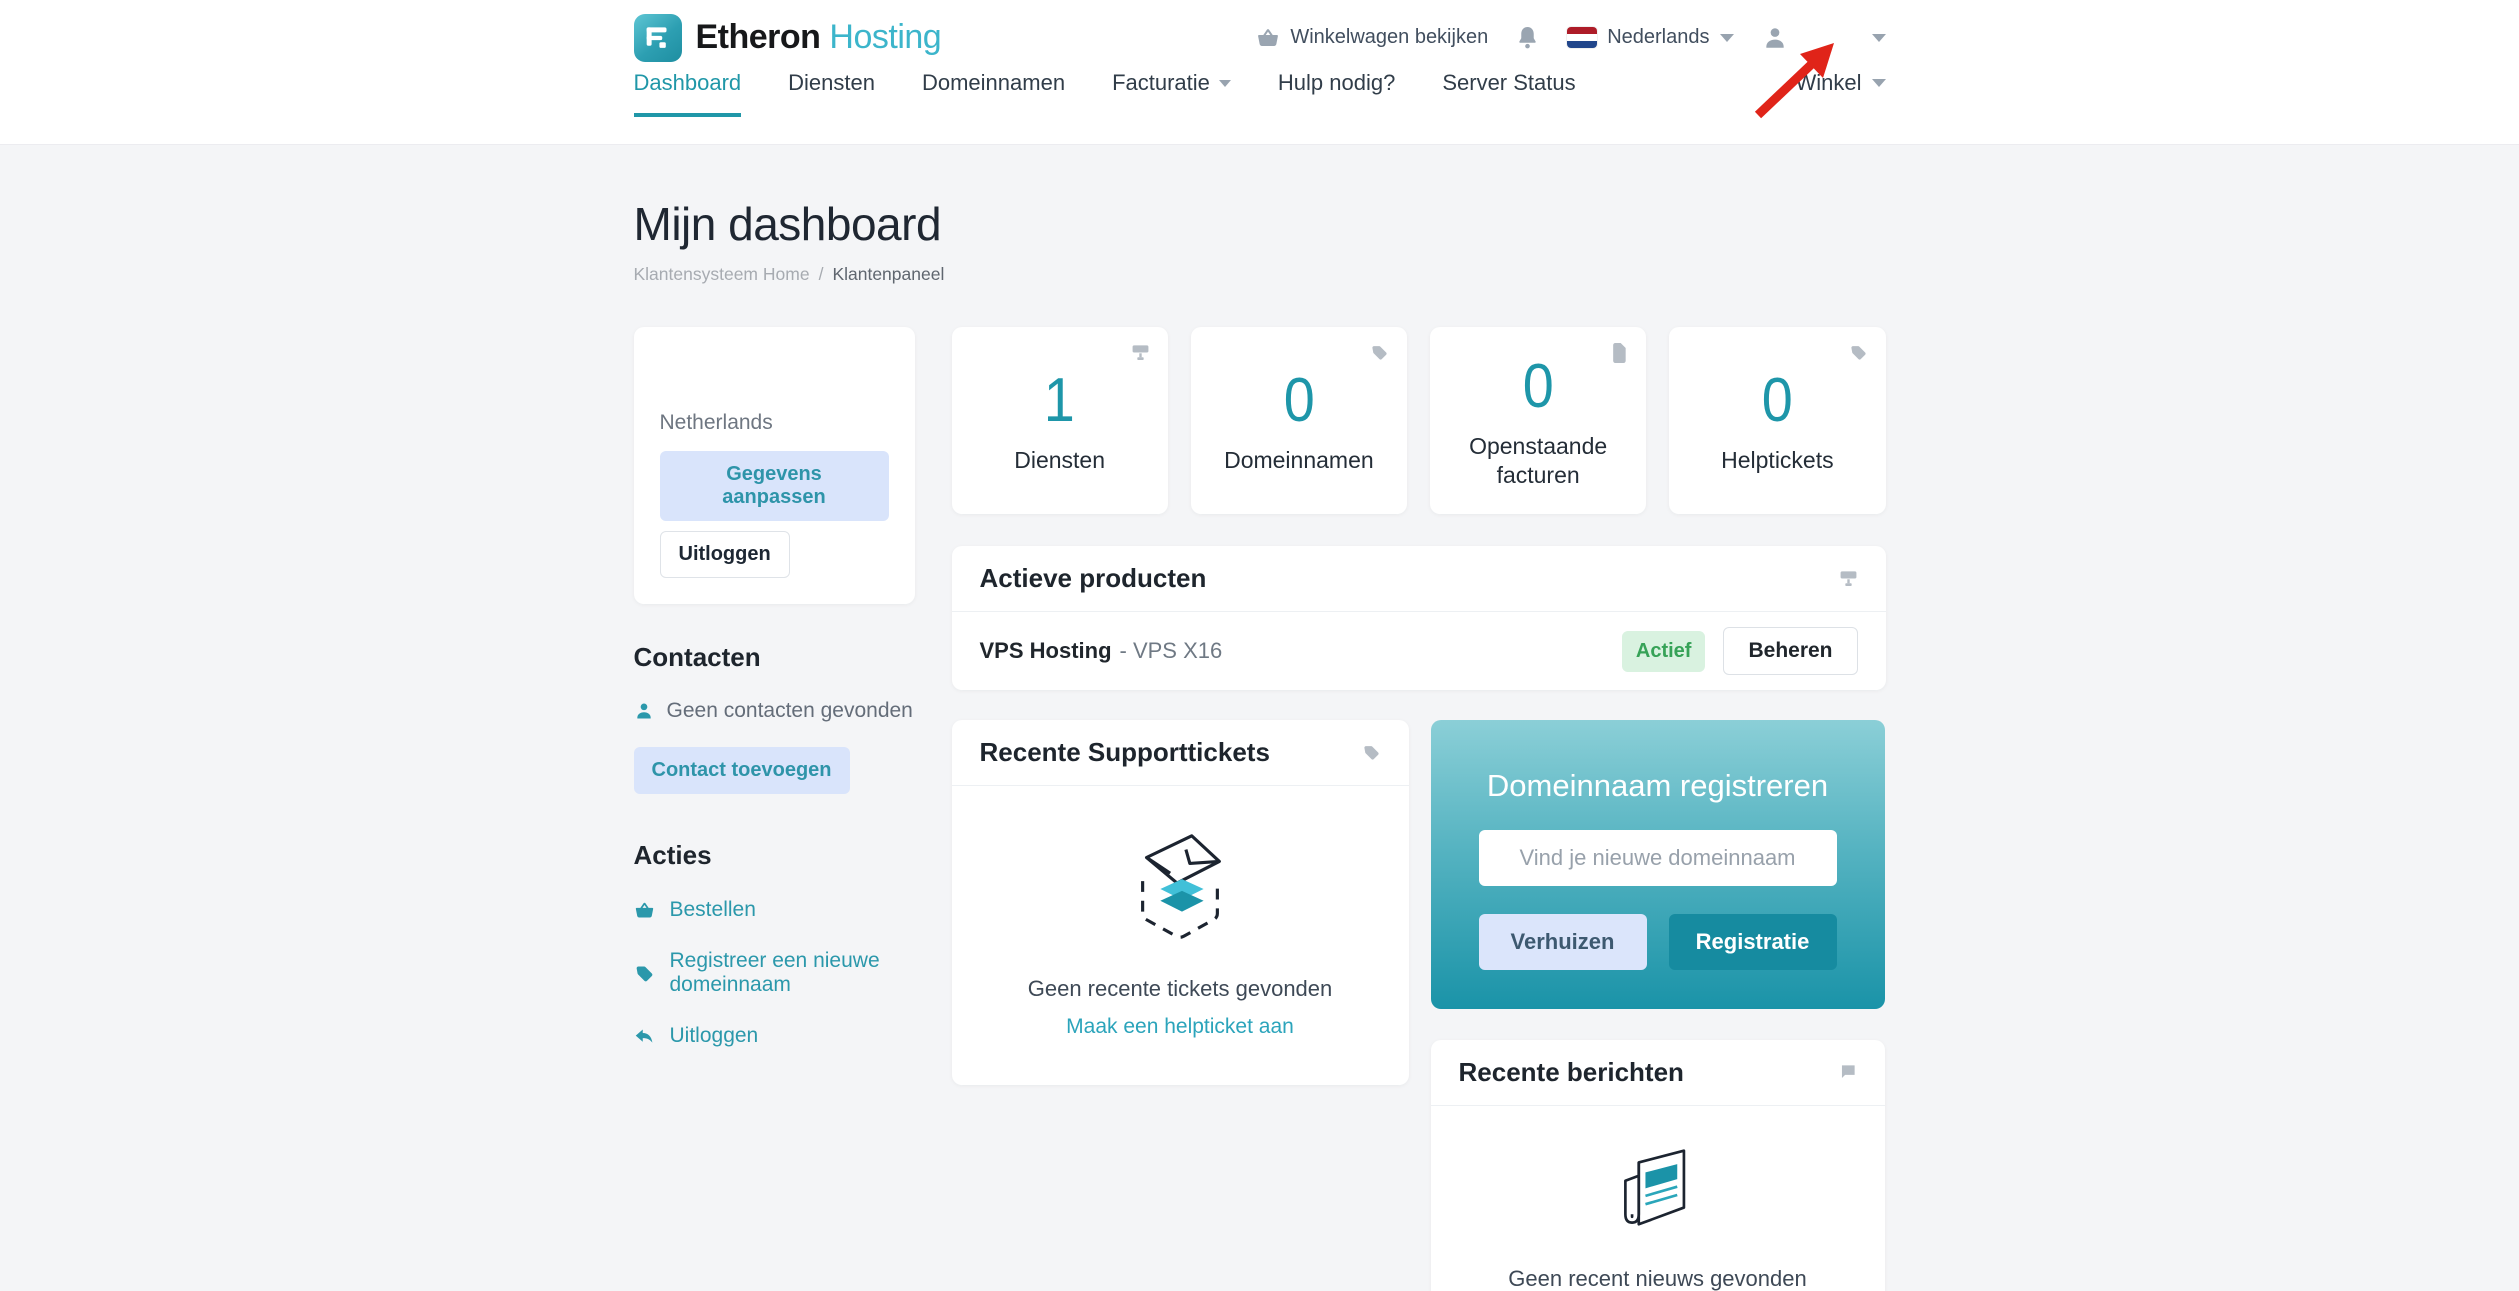 This screenshot has height=1291, width=2519. I want to click on message-flag-icon, so click(1847, 1072).